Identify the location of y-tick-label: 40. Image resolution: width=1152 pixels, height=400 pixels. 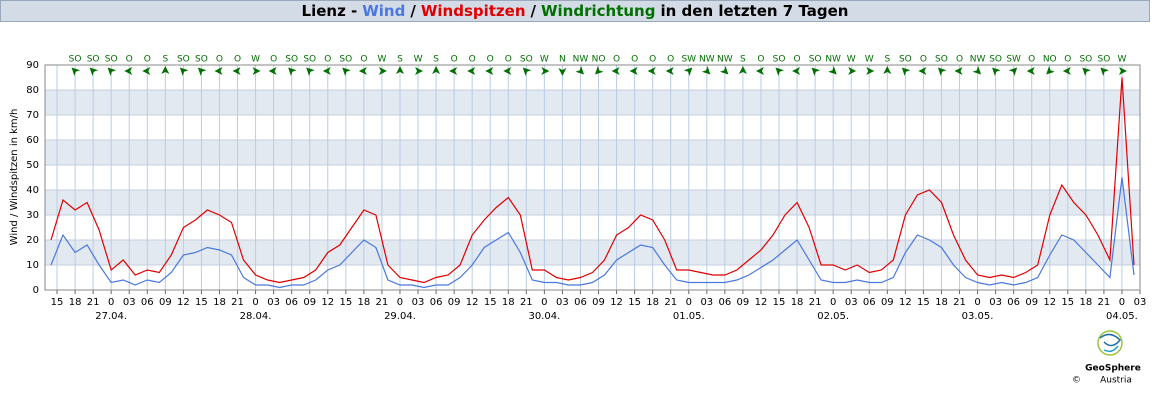
(32, 190).